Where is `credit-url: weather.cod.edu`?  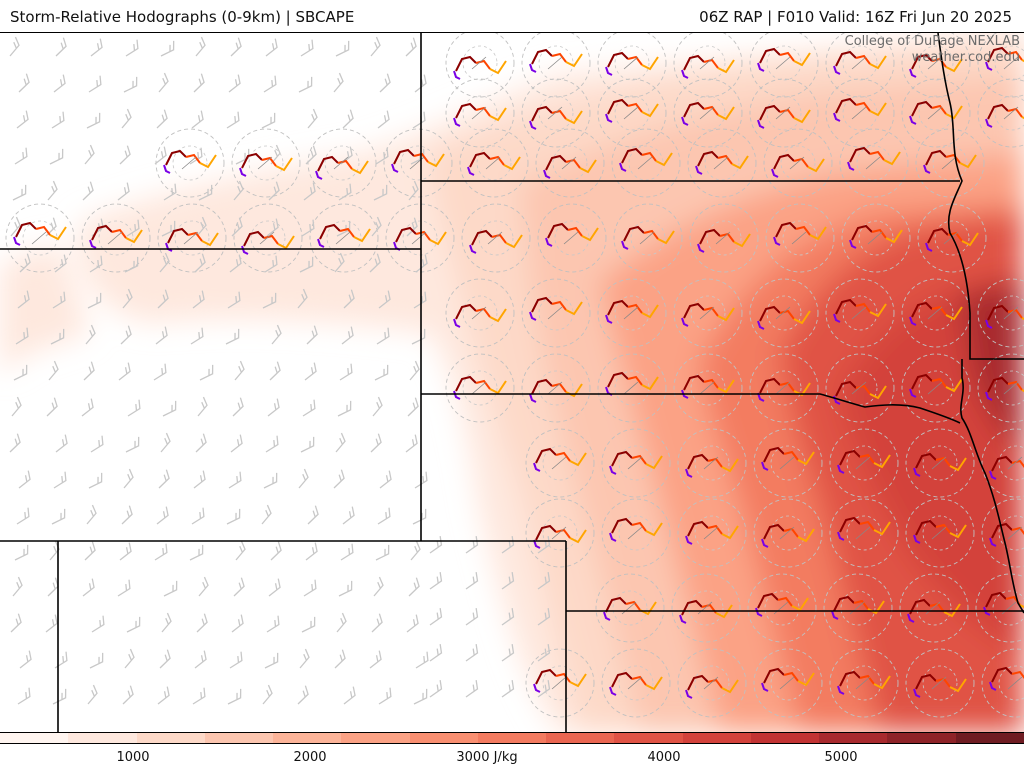 credit-url: weather.cod.edu is located at coordinates (965, 57).